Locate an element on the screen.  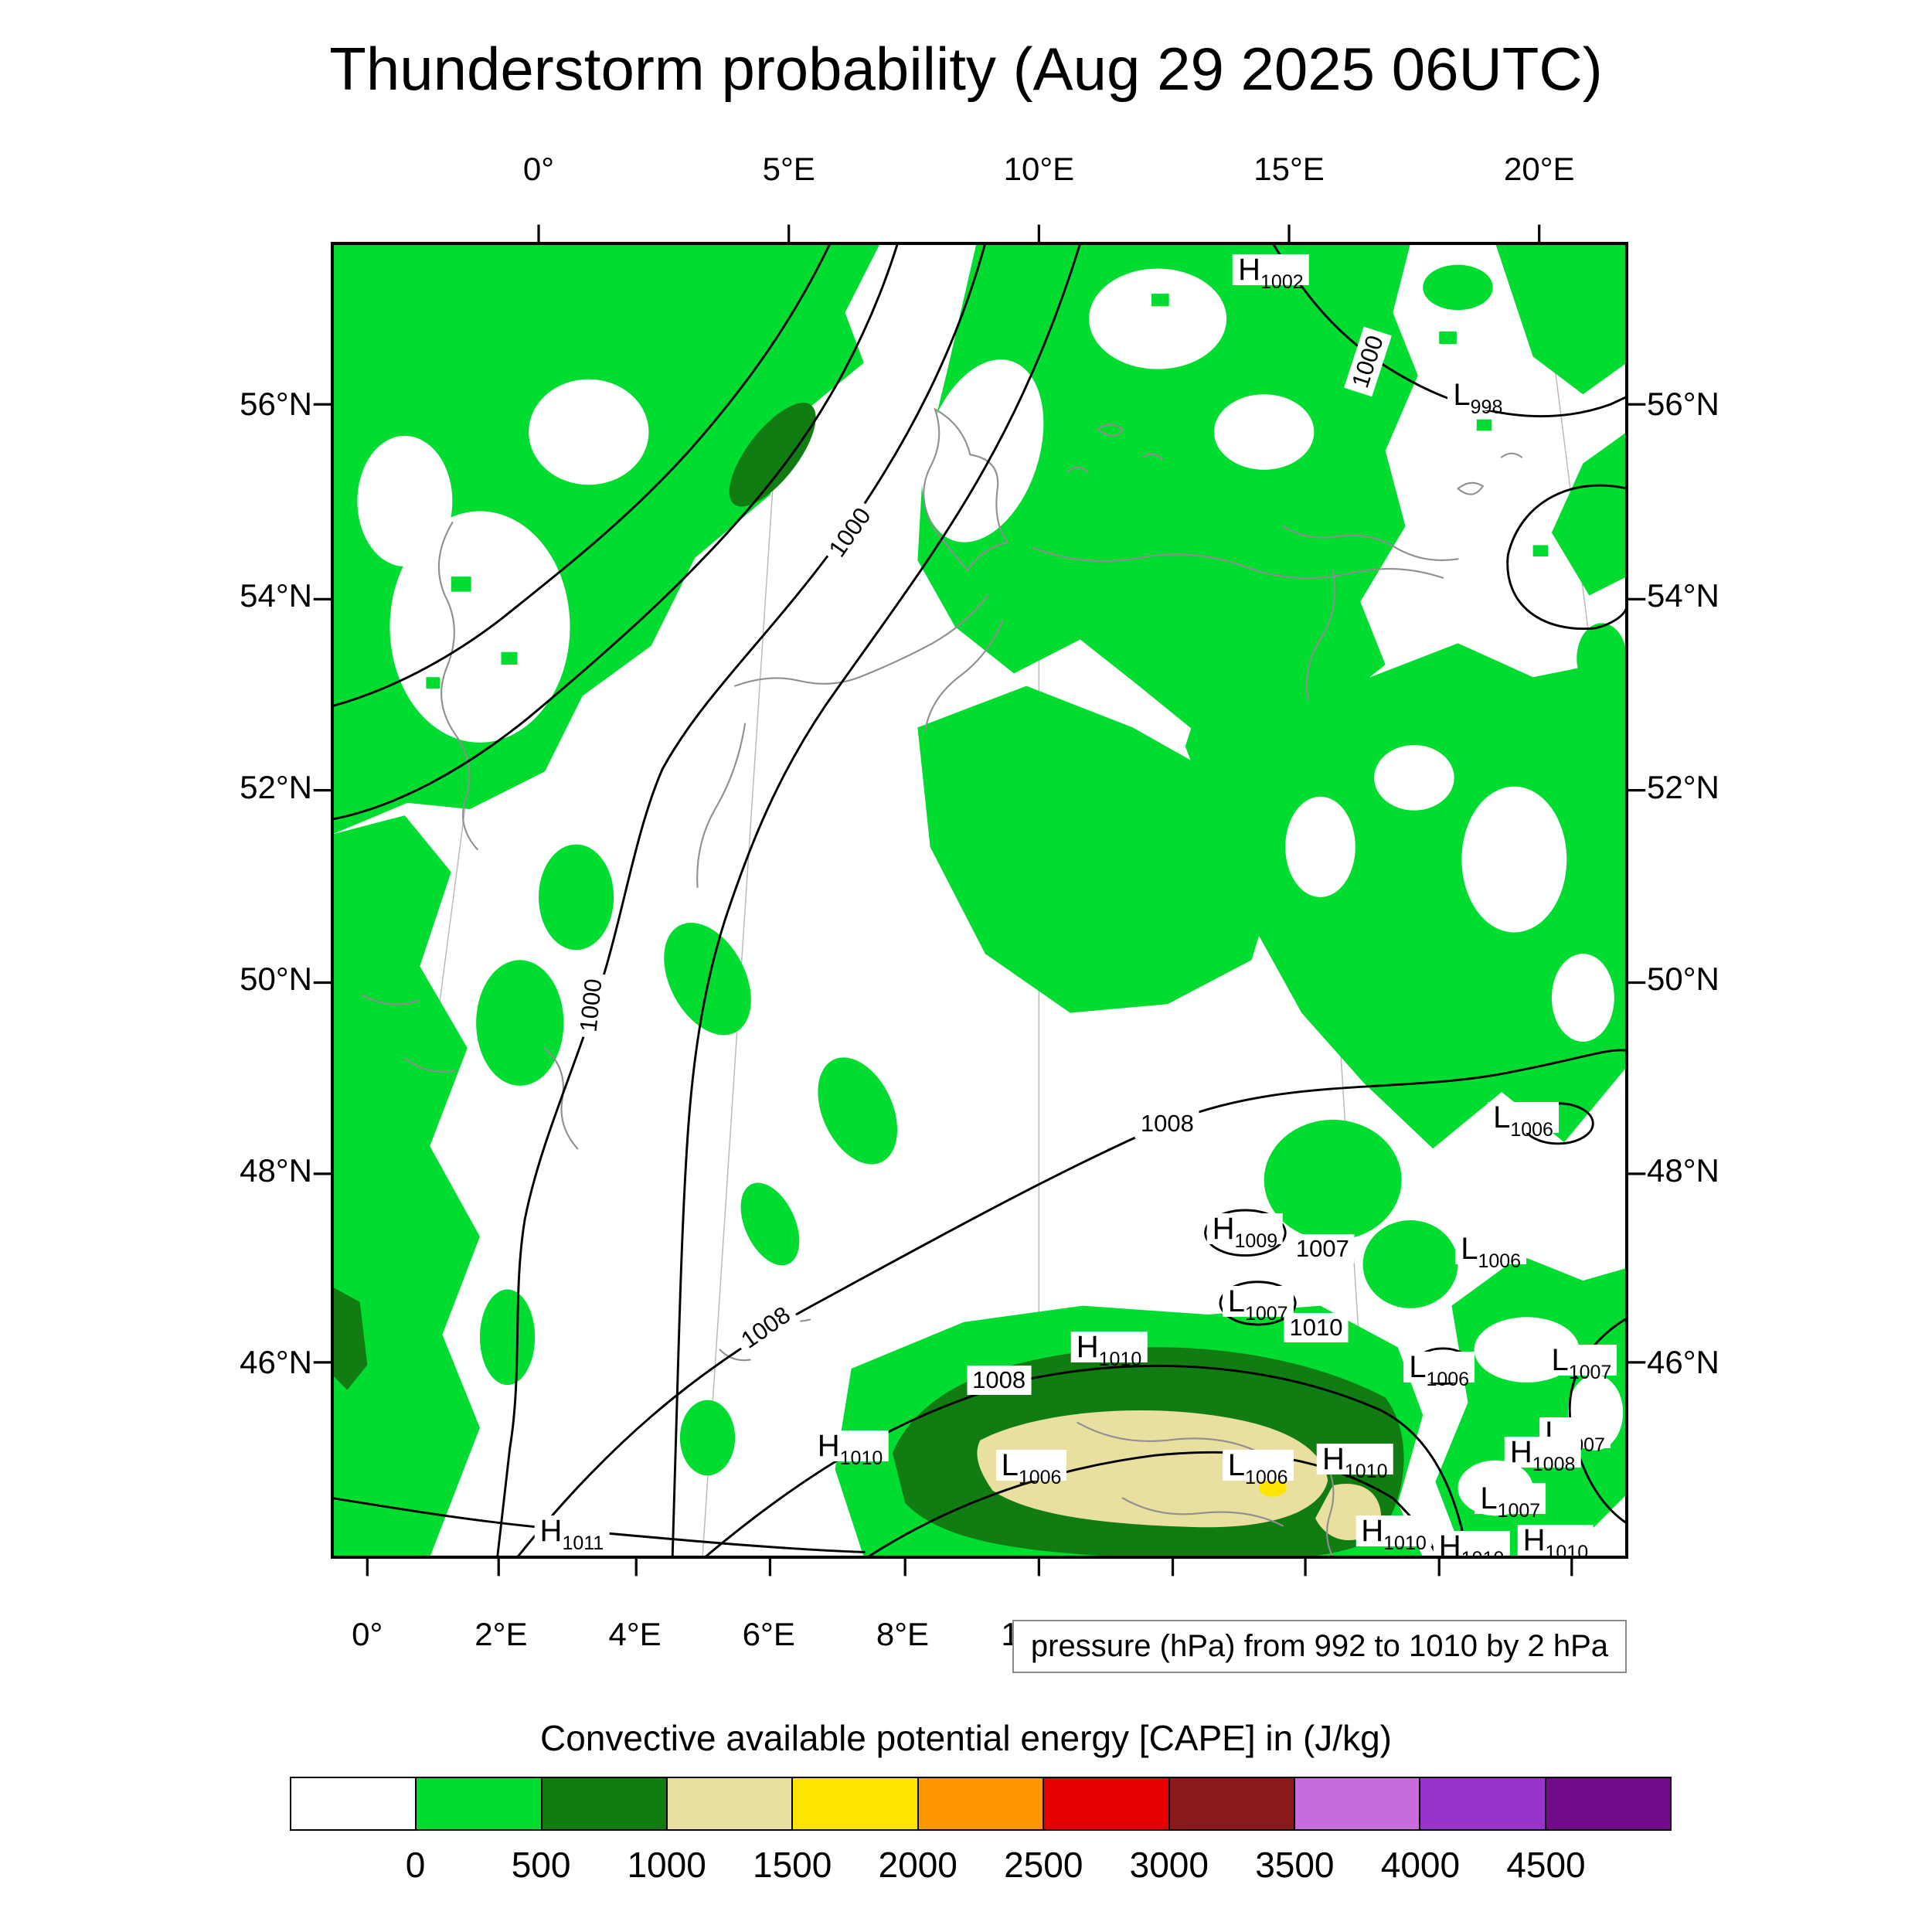
pressure-center-label: L998 is located at coordinates (1478, 398).